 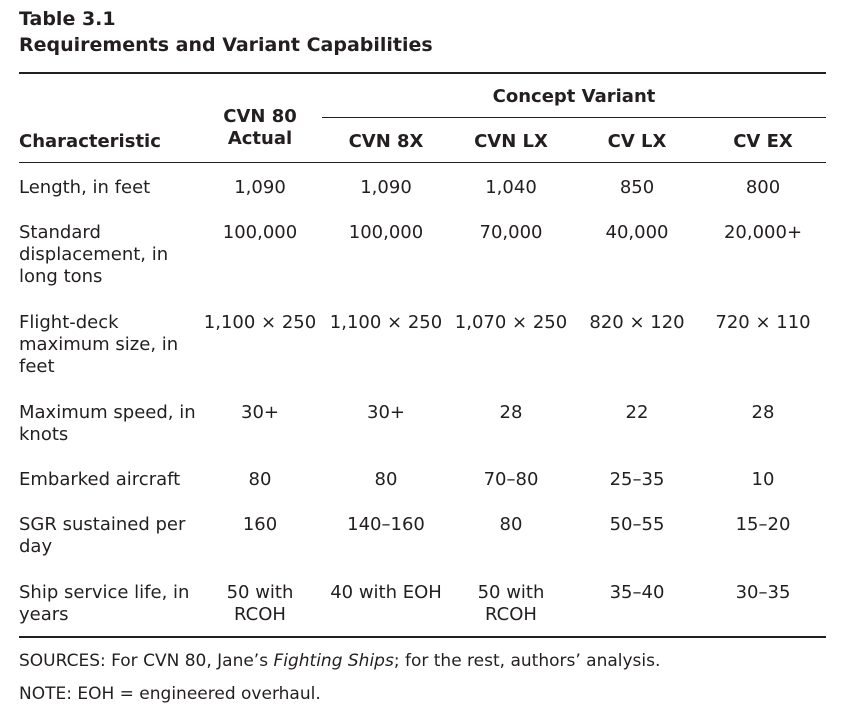 I want to click on column-header: CV EX, so click(x=763, y=141).